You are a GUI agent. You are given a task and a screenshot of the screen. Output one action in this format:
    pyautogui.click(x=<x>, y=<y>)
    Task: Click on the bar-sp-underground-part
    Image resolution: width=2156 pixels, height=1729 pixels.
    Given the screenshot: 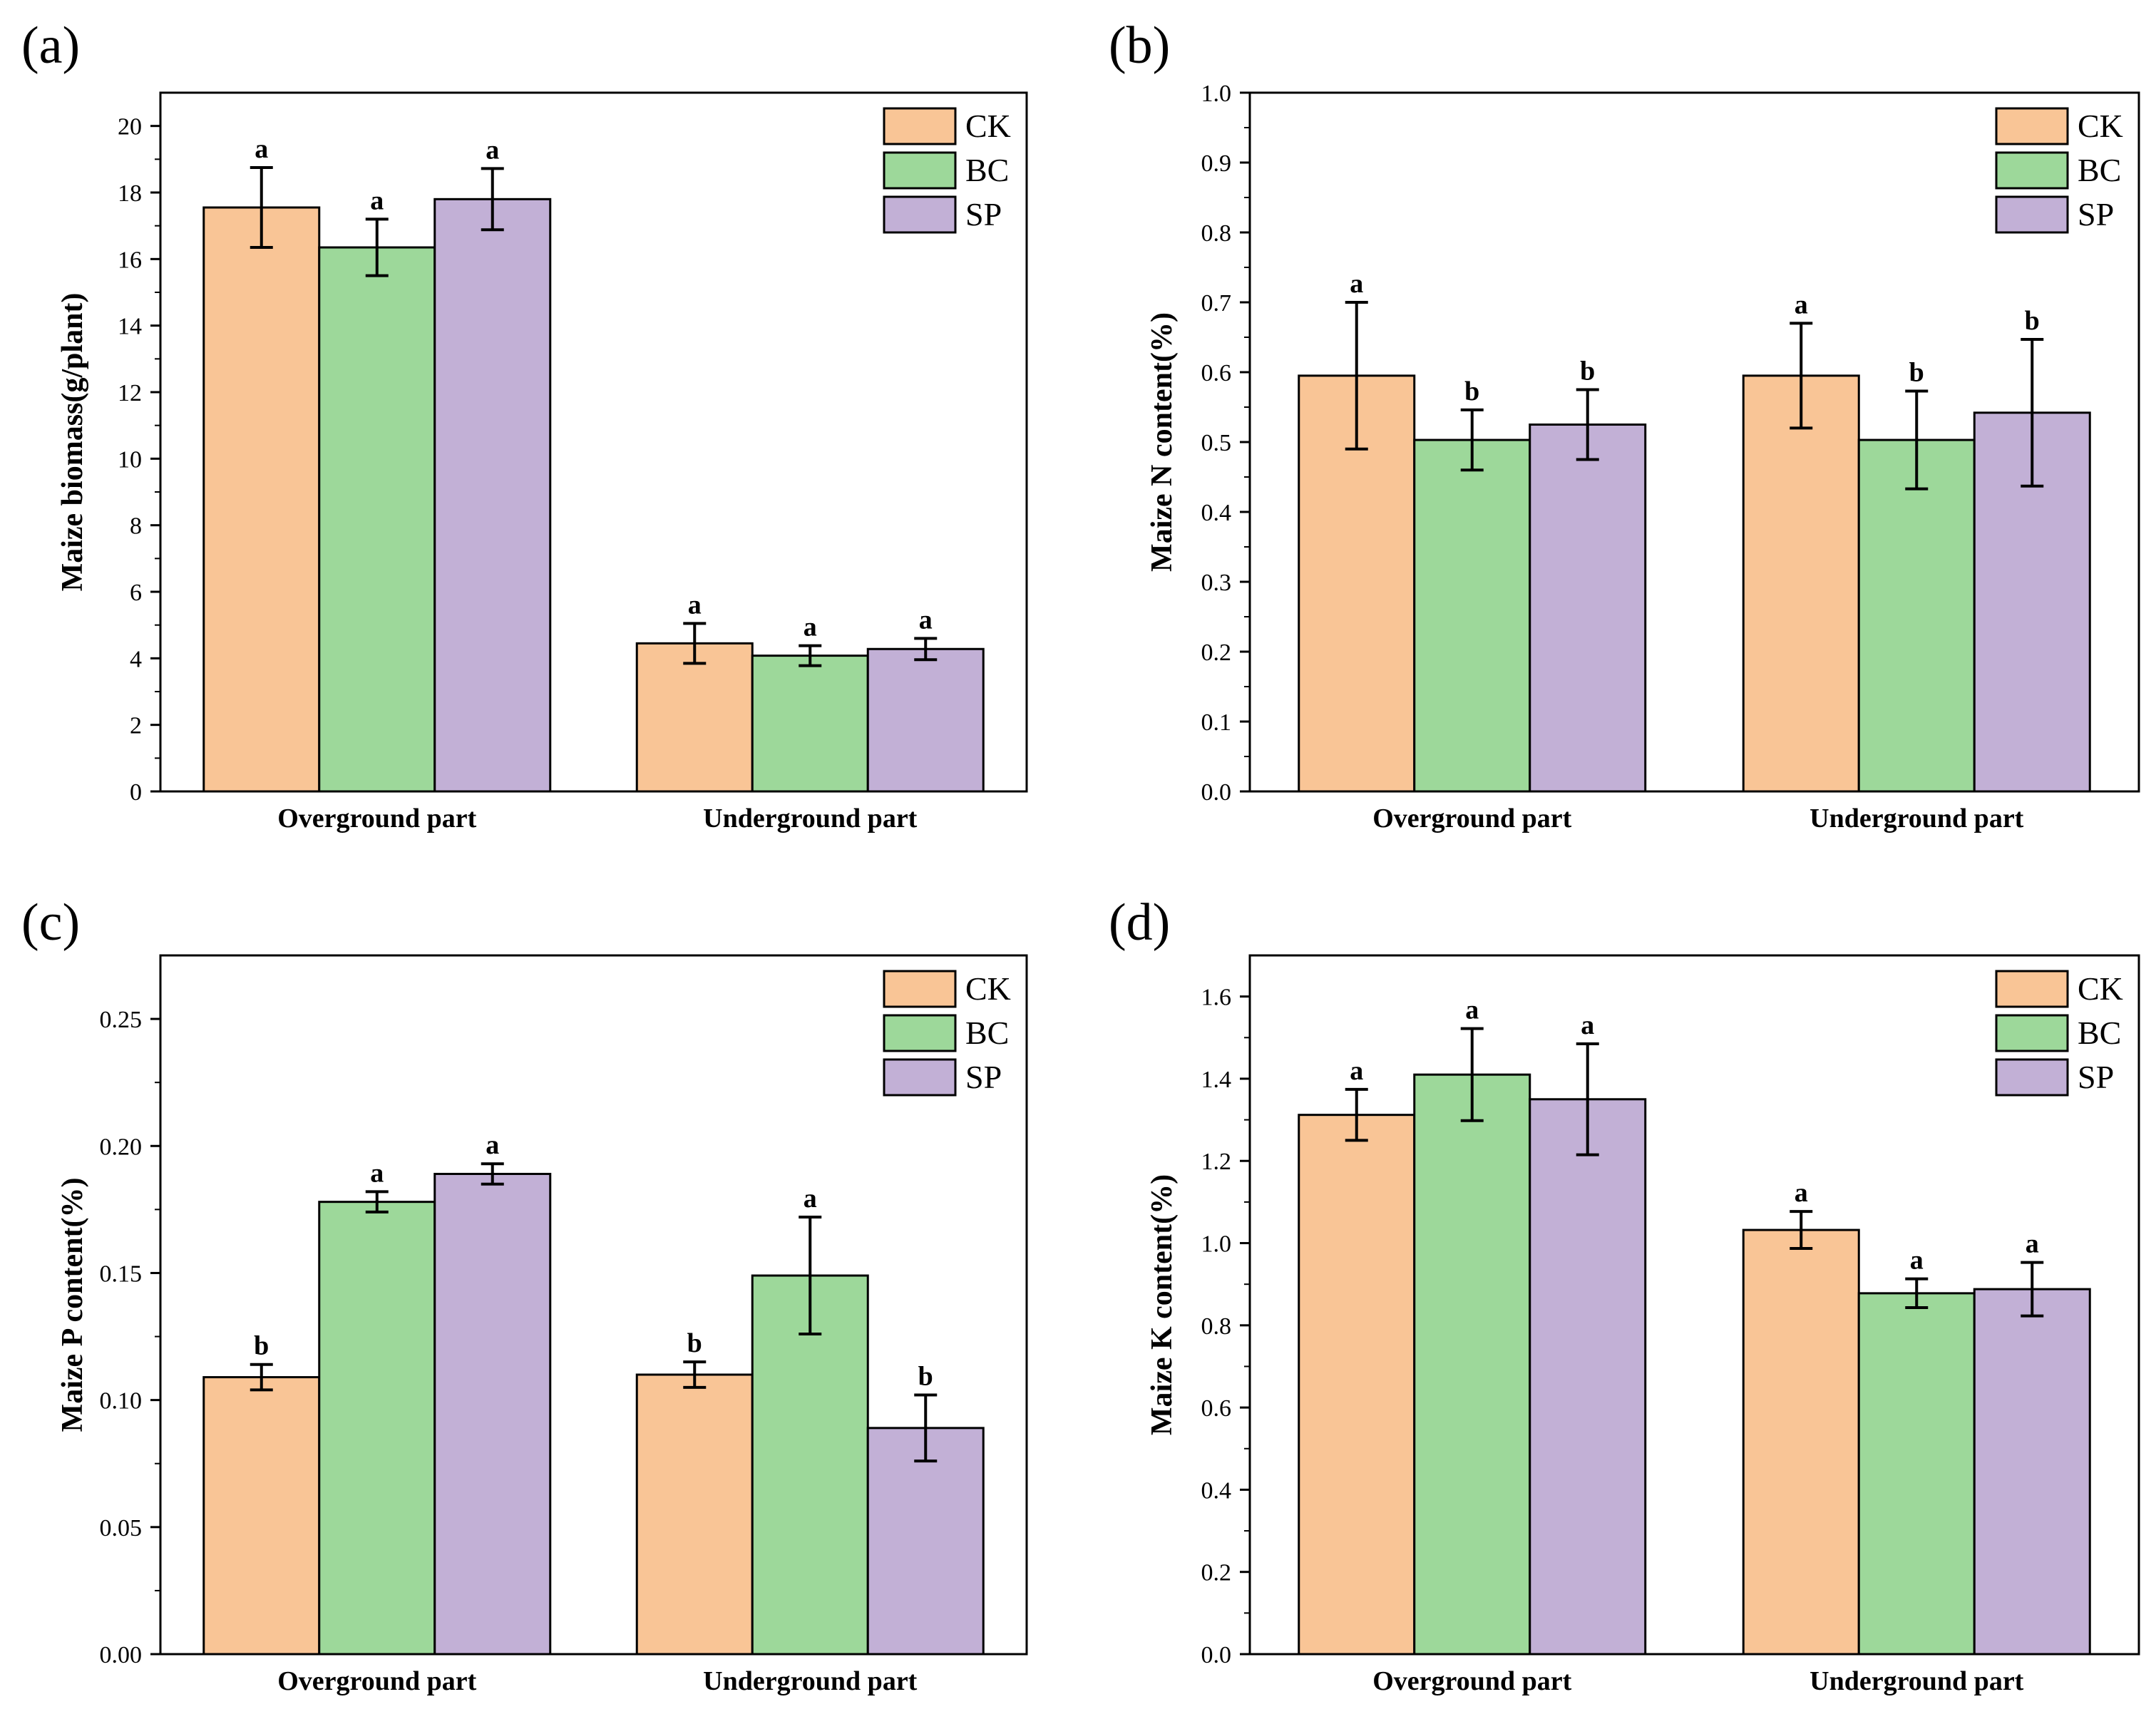 What is the action you would take?
    pyautogui.click(x=925, y=1542)
    